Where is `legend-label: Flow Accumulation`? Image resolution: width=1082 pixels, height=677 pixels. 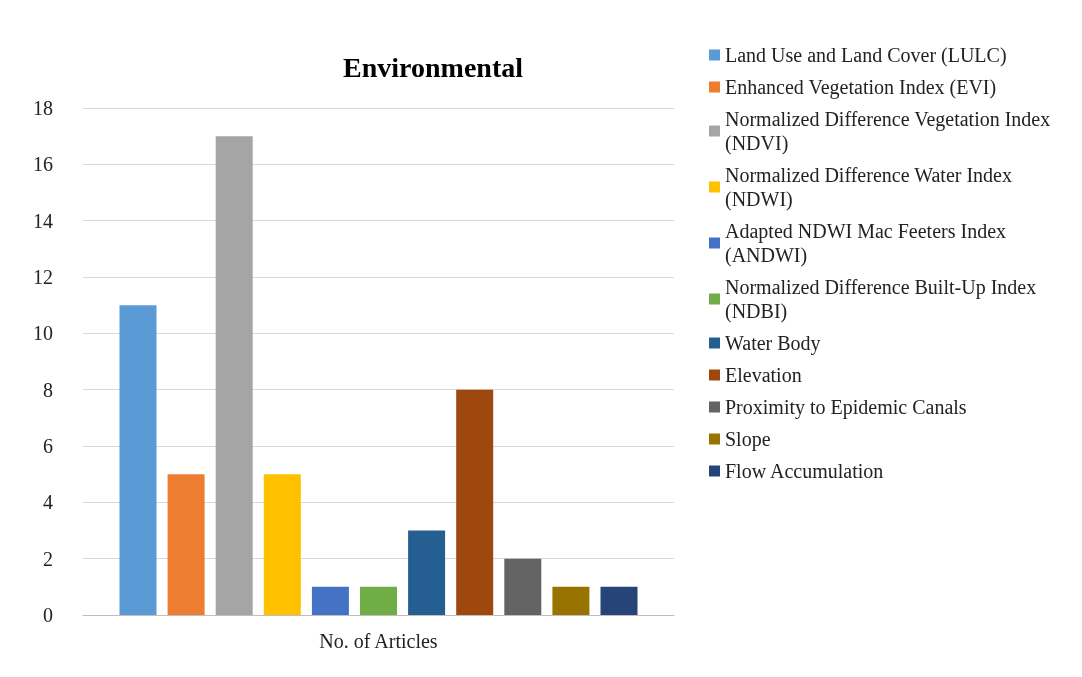
legend-label: Flow Accumulation is located at coordinates (804, 471).